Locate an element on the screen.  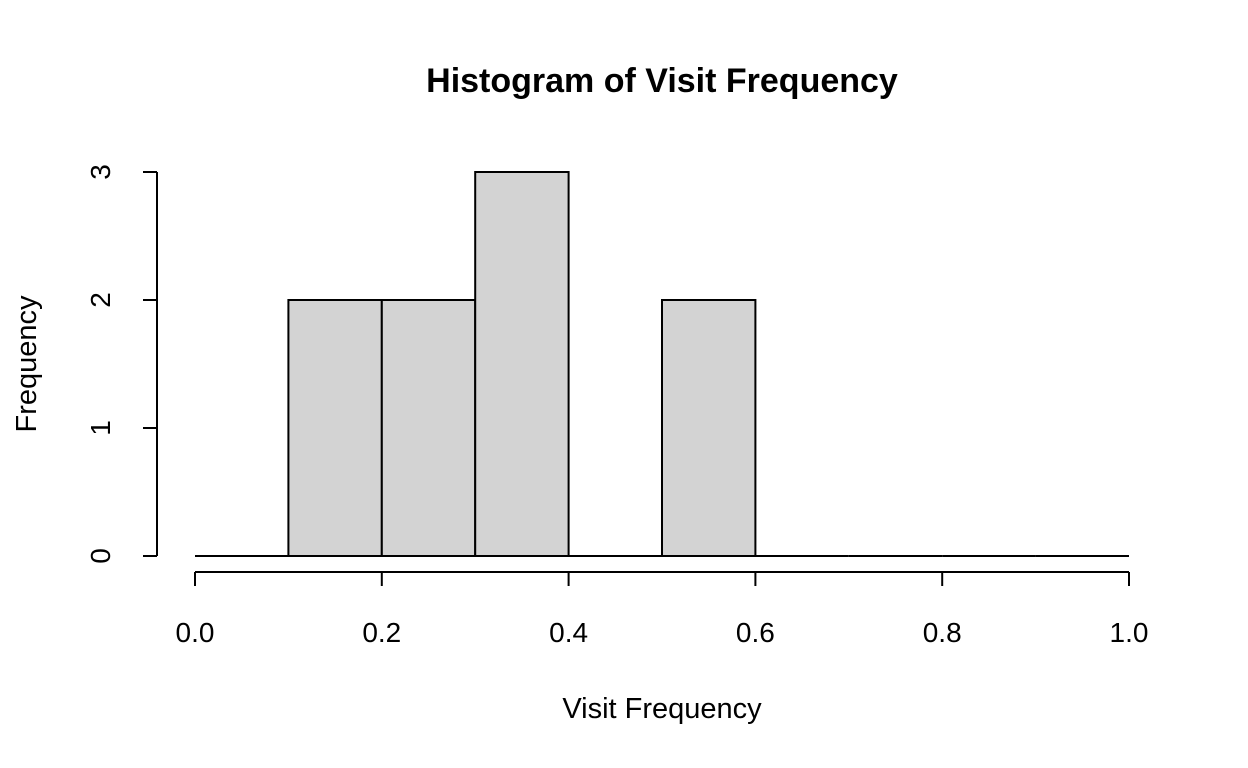
x-axis: 0.0 0.2 0.4 0.6 0.8 1.0 is located at coordinates (662, 609).